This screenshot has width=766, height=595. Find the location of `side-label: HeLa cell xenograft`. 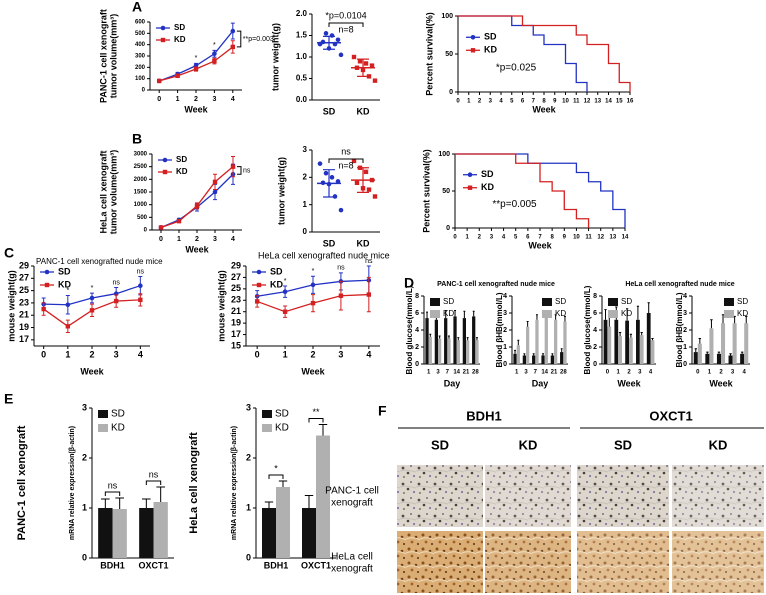

side-label: HeLa cell xenograft is located at coordinates (194, 483).